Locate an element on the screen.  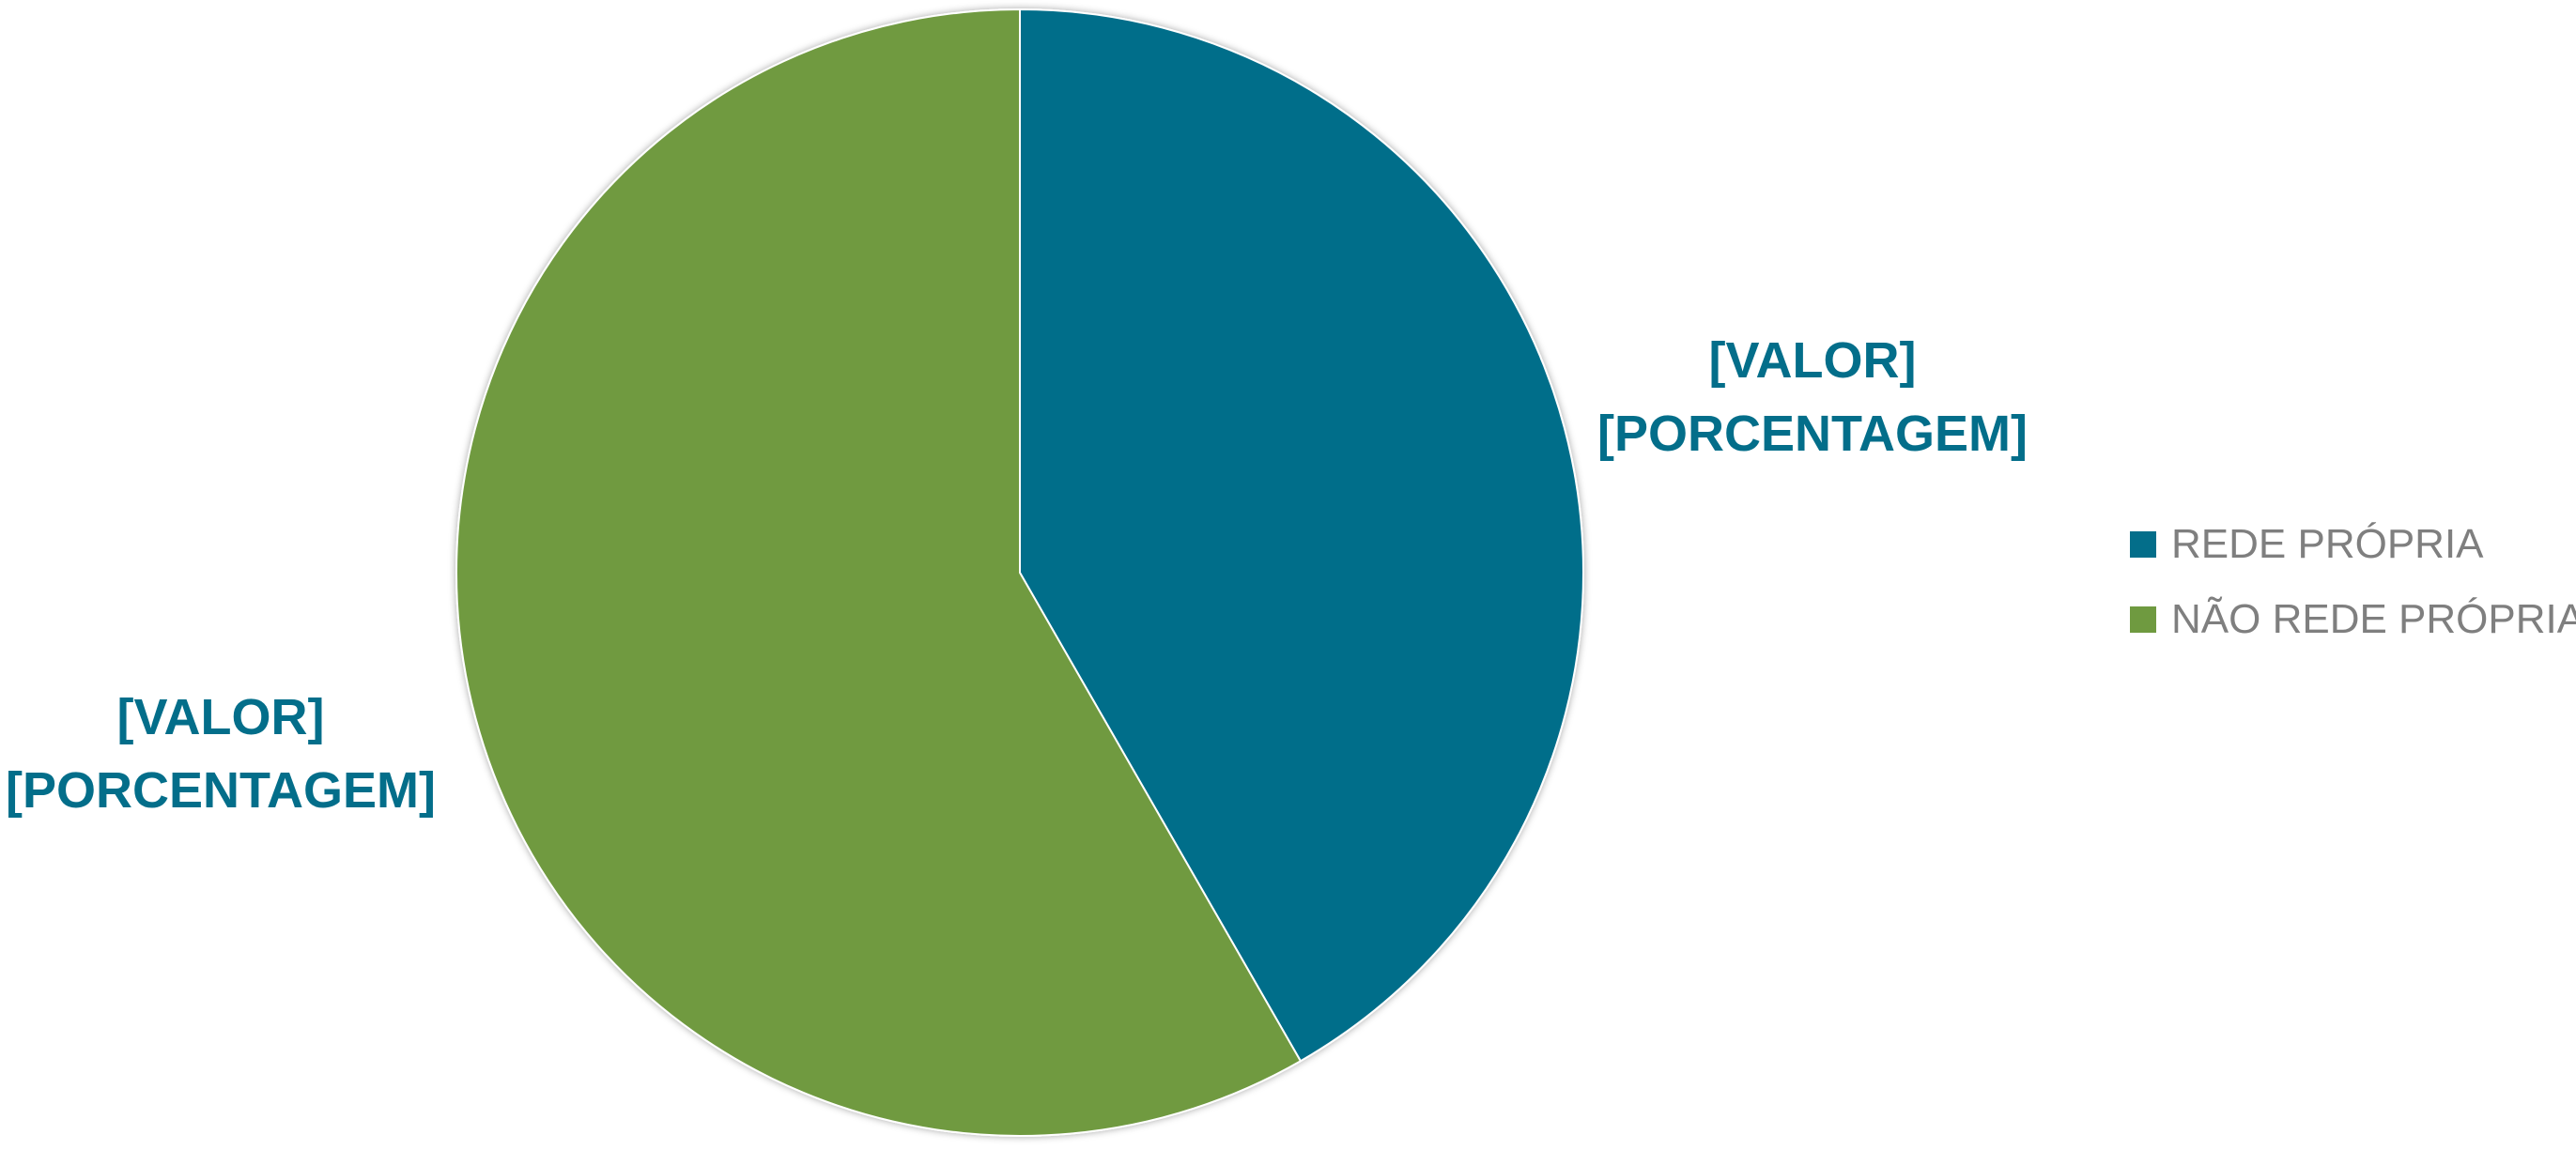
legend-label-nao-rede-propria: NÃO REDE PRÓPRIA is located at coordinates (2373, 619).